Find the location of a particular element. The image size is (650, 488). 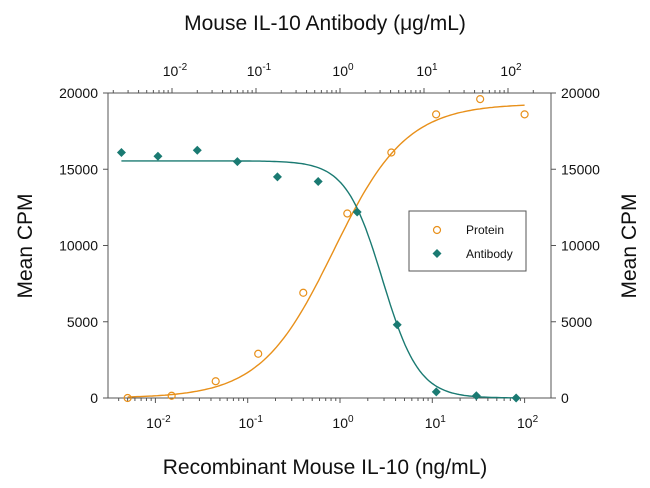

y-tick-label-right: 15000 is located at coordinates (580, 169).